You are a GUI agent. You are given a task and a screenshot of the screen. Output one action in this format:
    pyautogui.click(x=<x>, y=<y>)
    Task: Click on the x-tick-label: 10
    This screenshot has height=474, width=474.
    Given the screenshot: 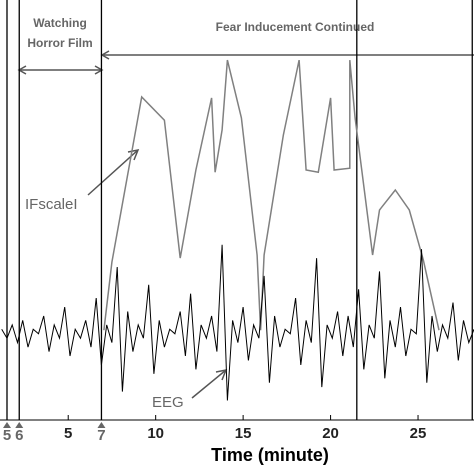 What is the action you would take?
    pyautogui.click(x=155, y=433)
    